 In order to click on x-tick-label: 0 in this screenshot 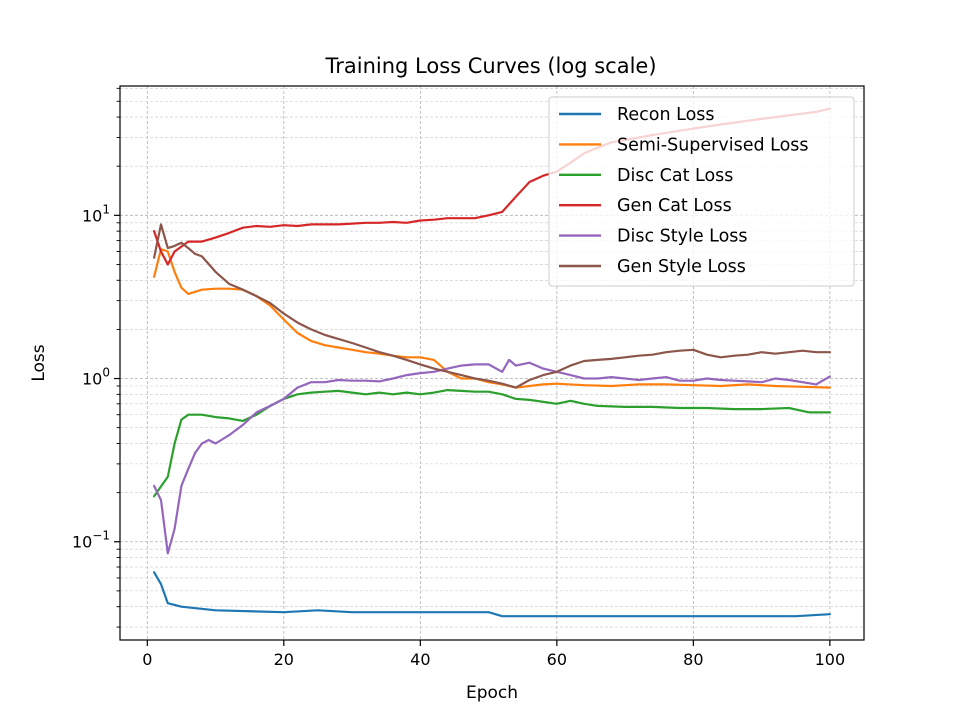, I will do `click(147, 659)`.